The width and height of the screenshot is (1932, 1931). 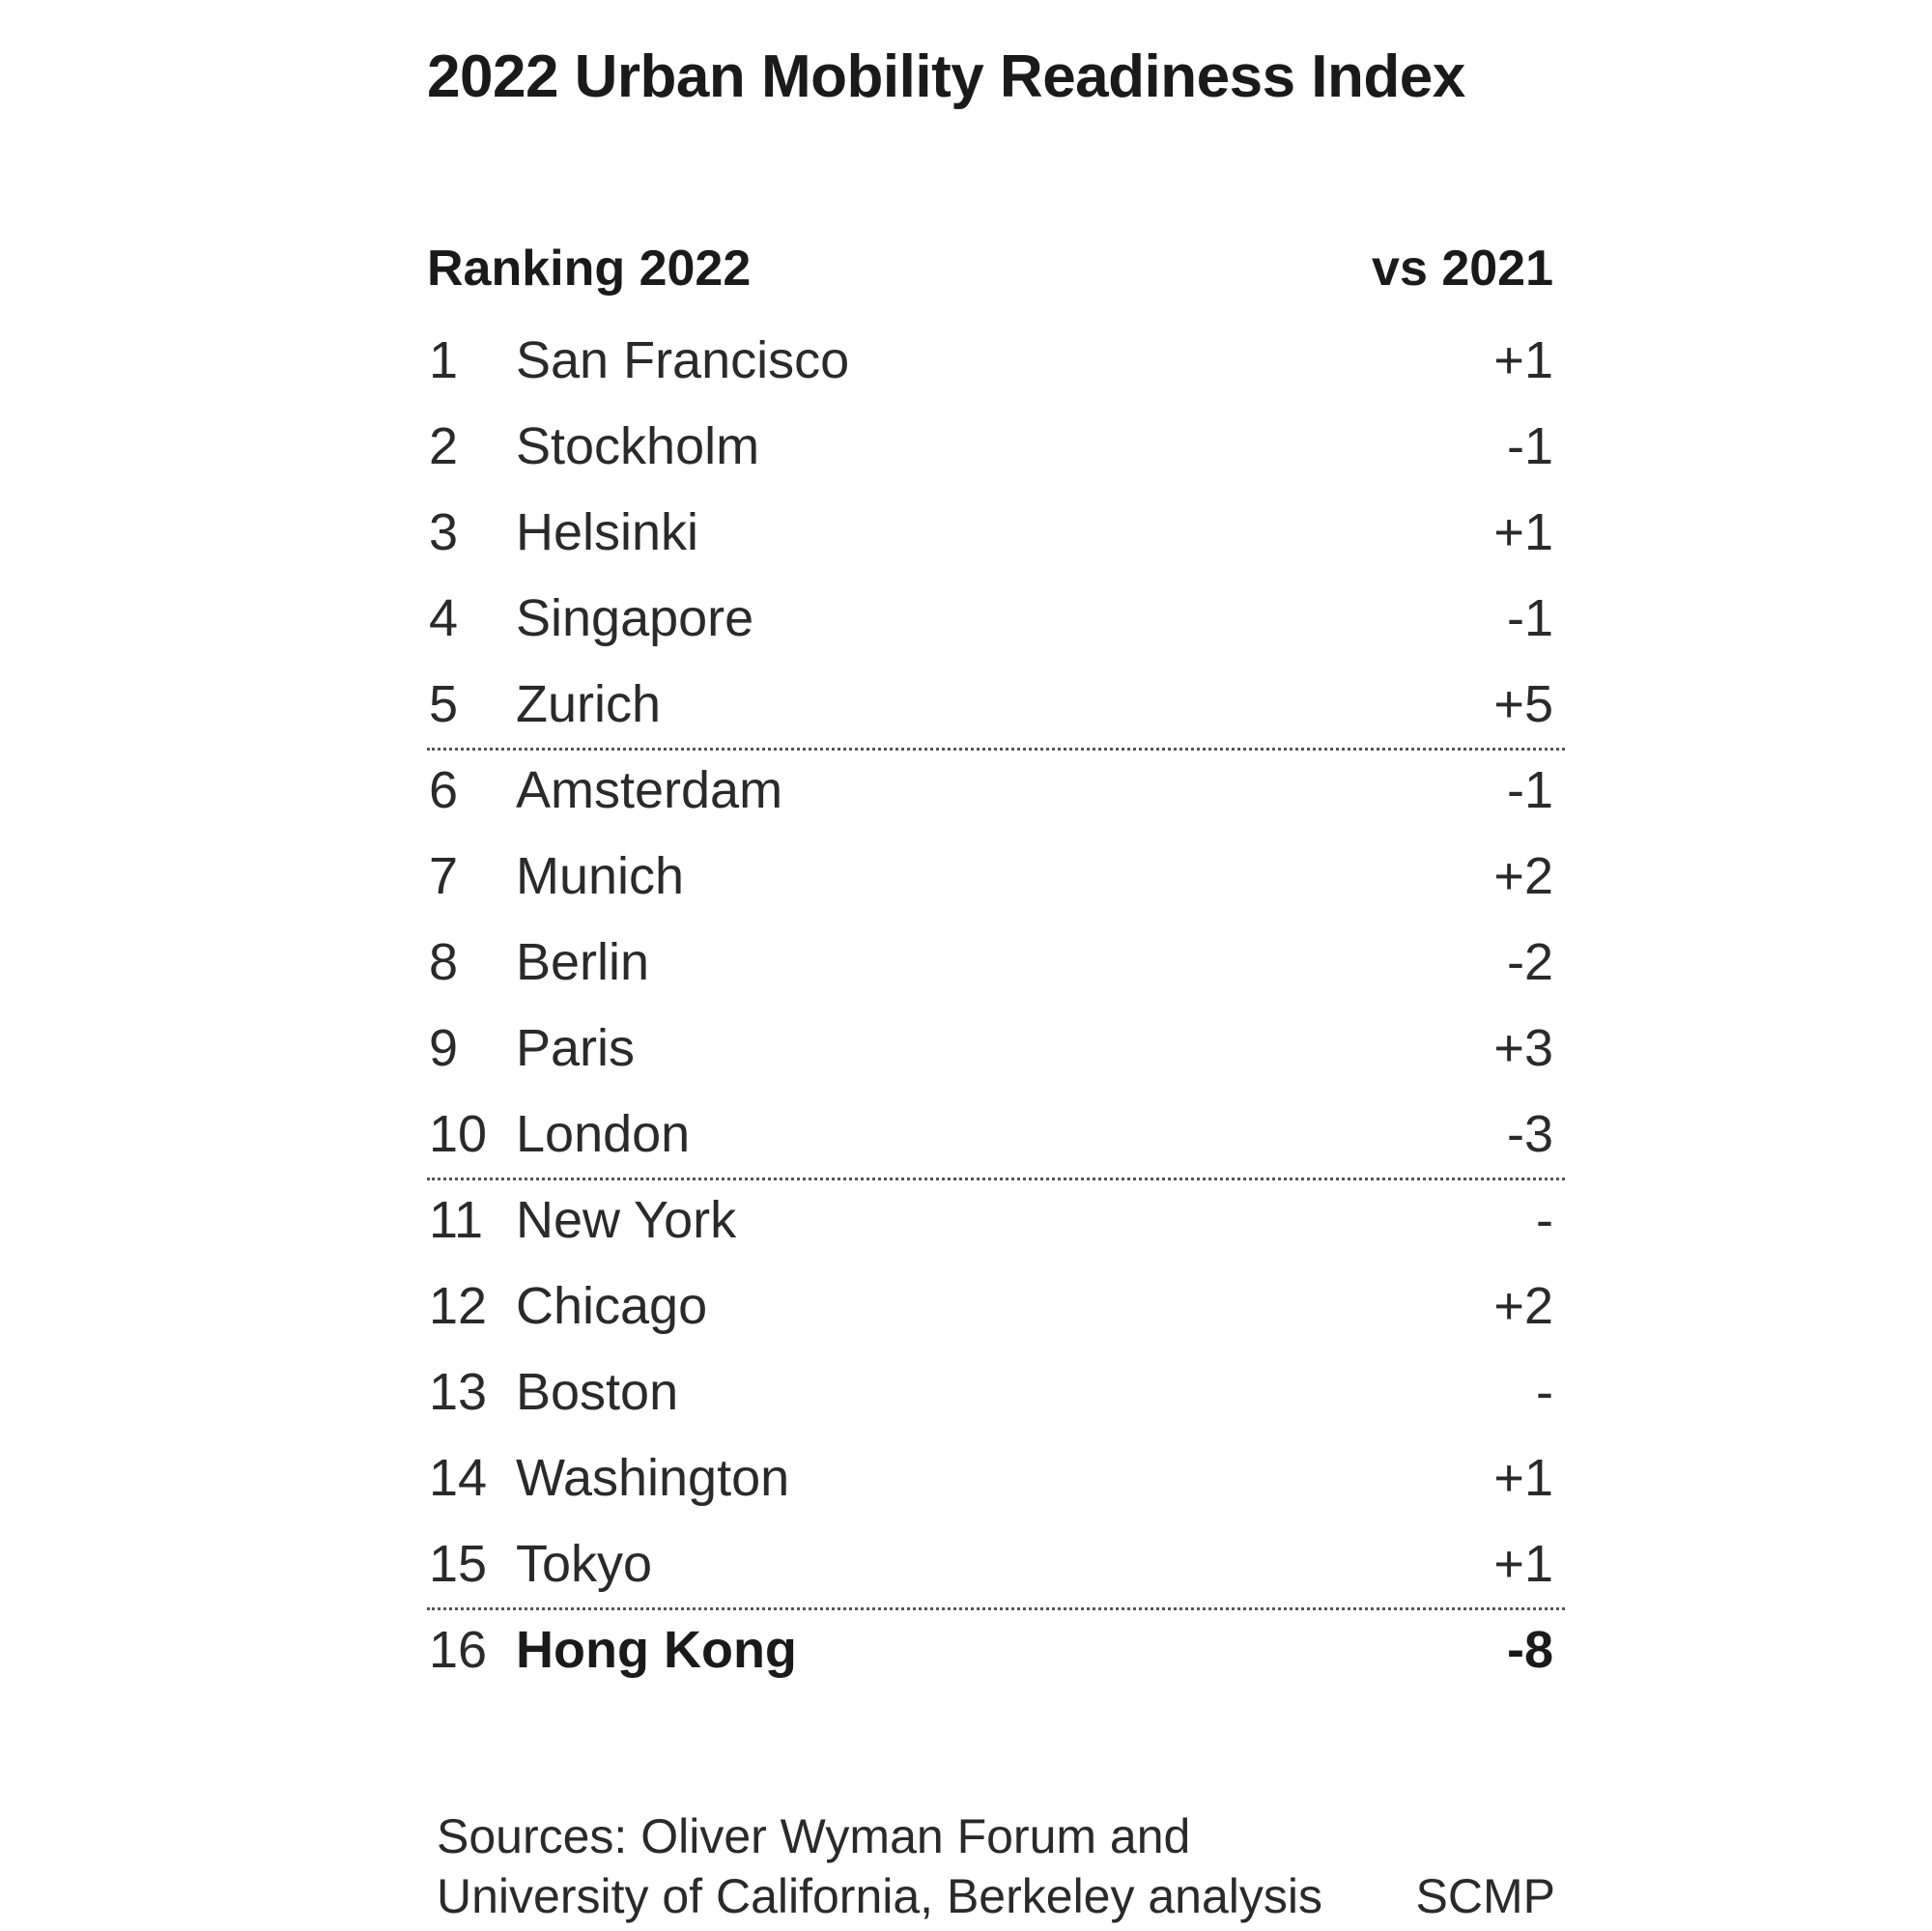 What do you see at coordinates (996, 1395) in the screenshot?
I see `table-row: 13 Boston -` at bounding box center [996, 1395].